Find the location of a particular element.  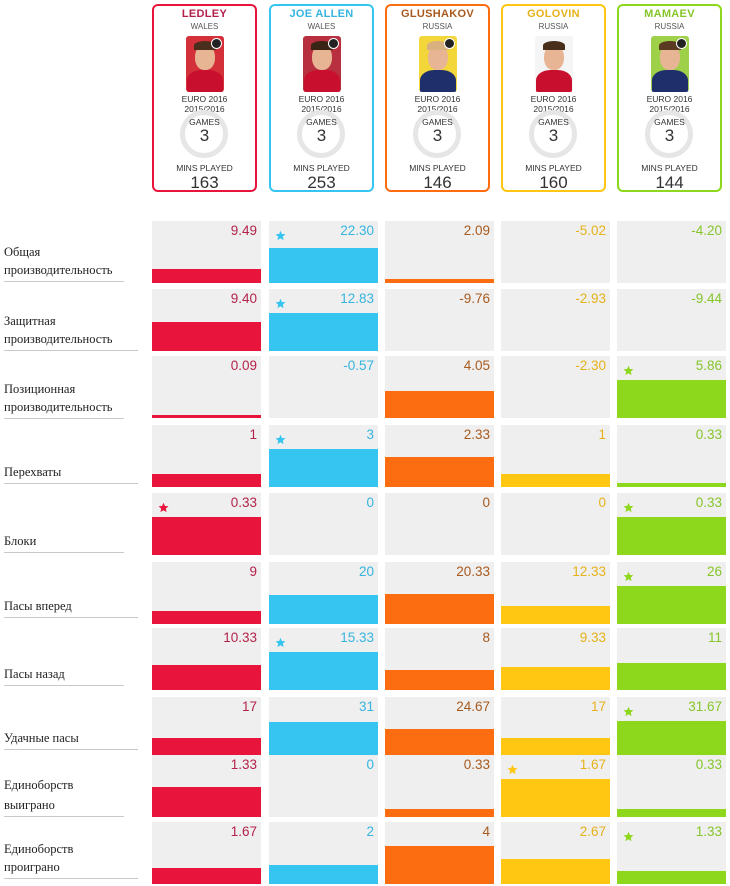

games-block: GAMES 3 is located at coordinates (437, 137).